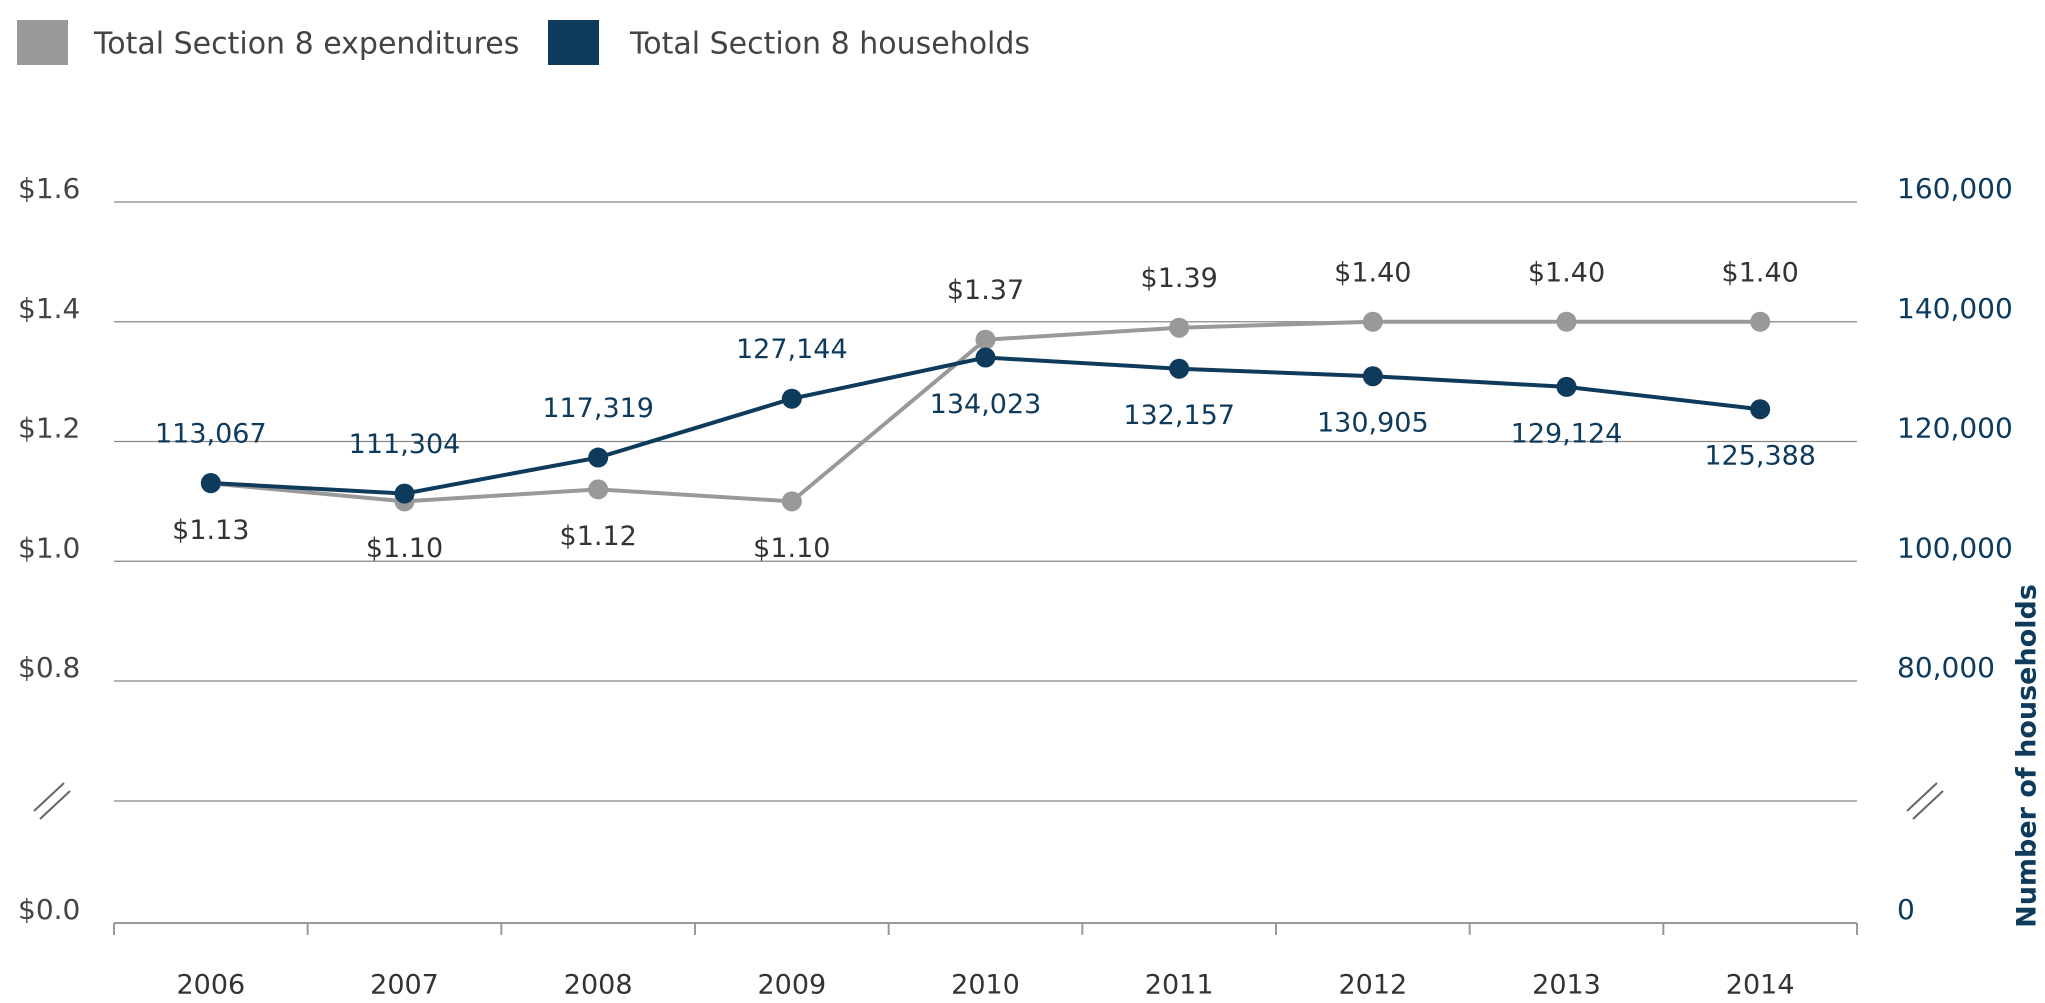  I want to click on data-label: 113,067, so click(211, 434).